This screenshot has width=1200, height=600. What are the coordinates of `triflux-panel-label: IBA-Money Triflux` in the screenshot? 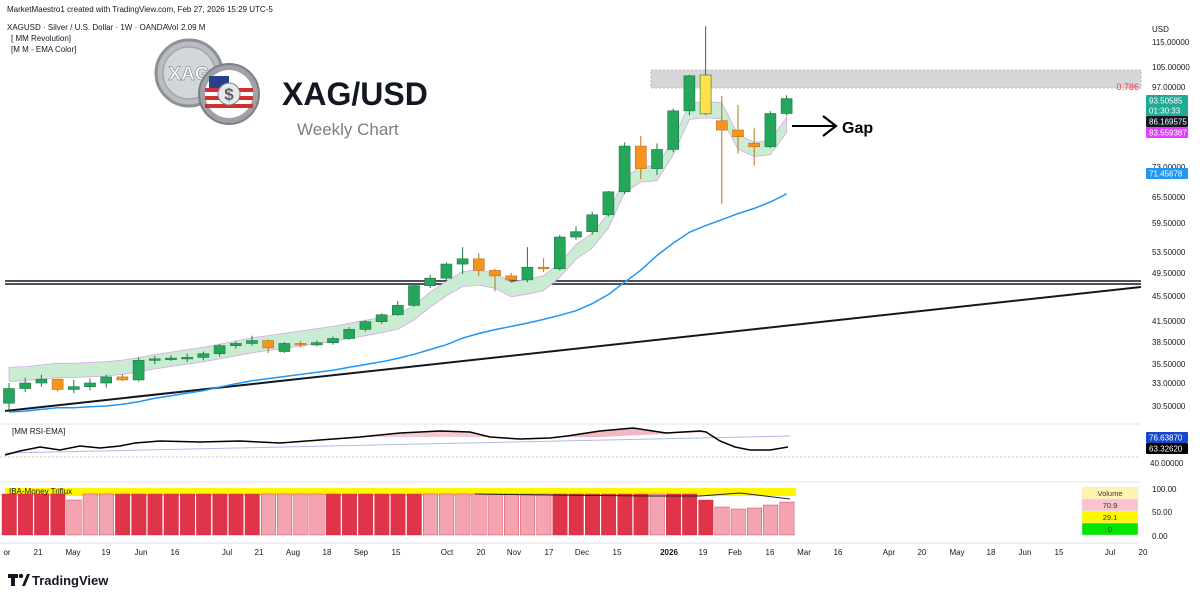 It's located at (40, 491).